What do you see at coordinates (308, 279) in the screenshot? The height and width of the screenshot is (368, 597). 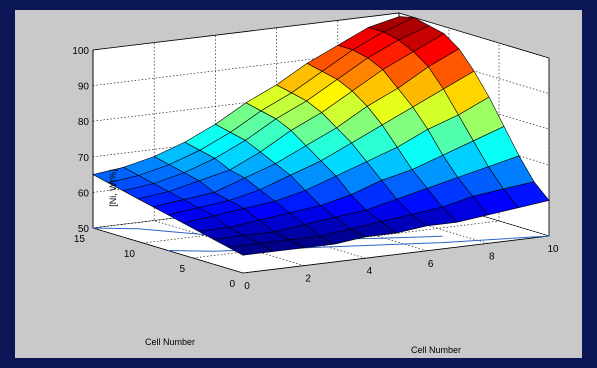 I see `x-tick-label: 2` at bounding box center [308, 279].